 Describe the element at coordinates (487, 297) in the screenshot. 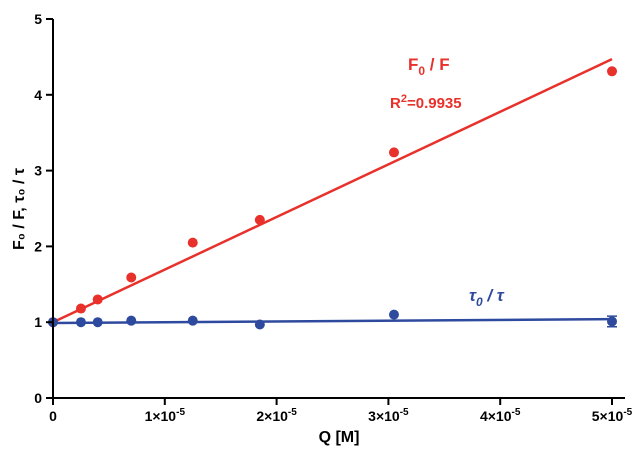

I see `tau-ratio-label: τ0 / τ` at that location.